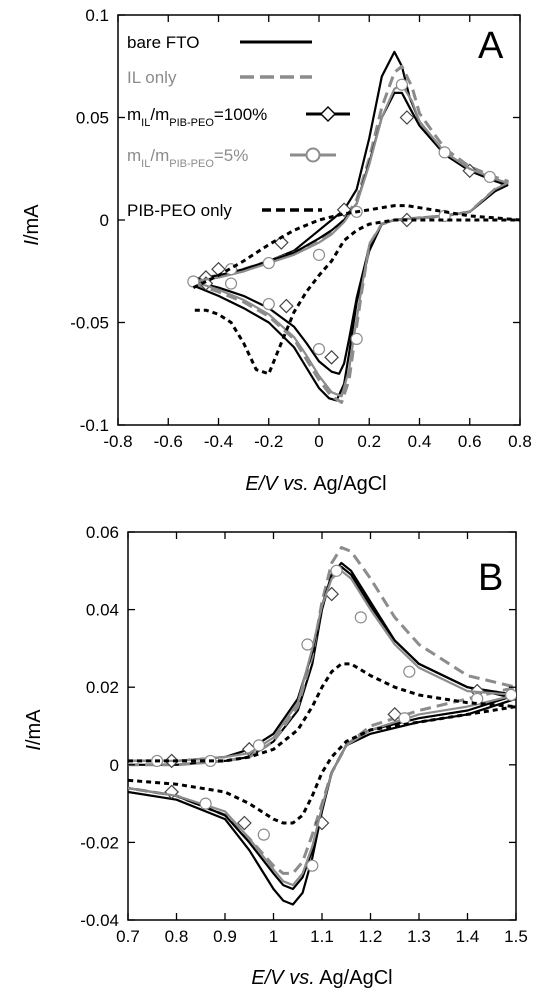 The image size is (534, 992). Describe the element at coordinates (97, 15) in the screenshot. I see `y-tick-label: 0.1` at that location.